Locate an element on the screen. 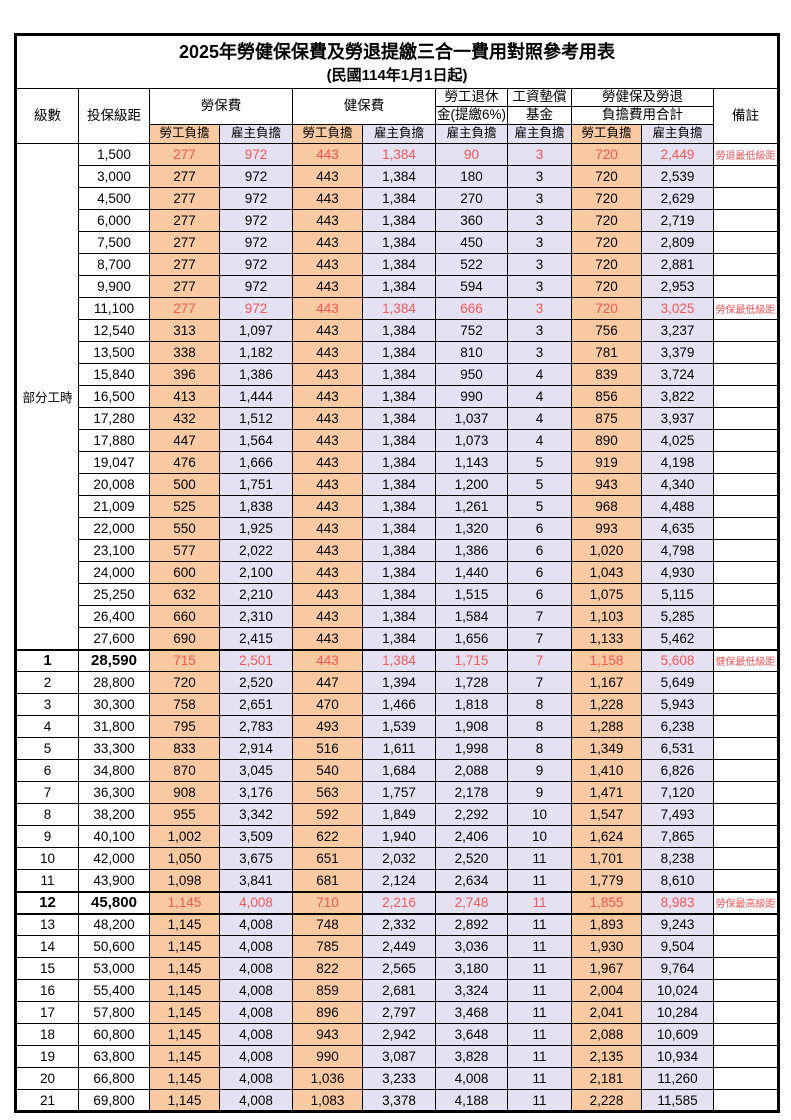 This screenshot has height=1120, width=791. subheader-labor-employee: 勞工負擔 is located at coordinates (184, 134).